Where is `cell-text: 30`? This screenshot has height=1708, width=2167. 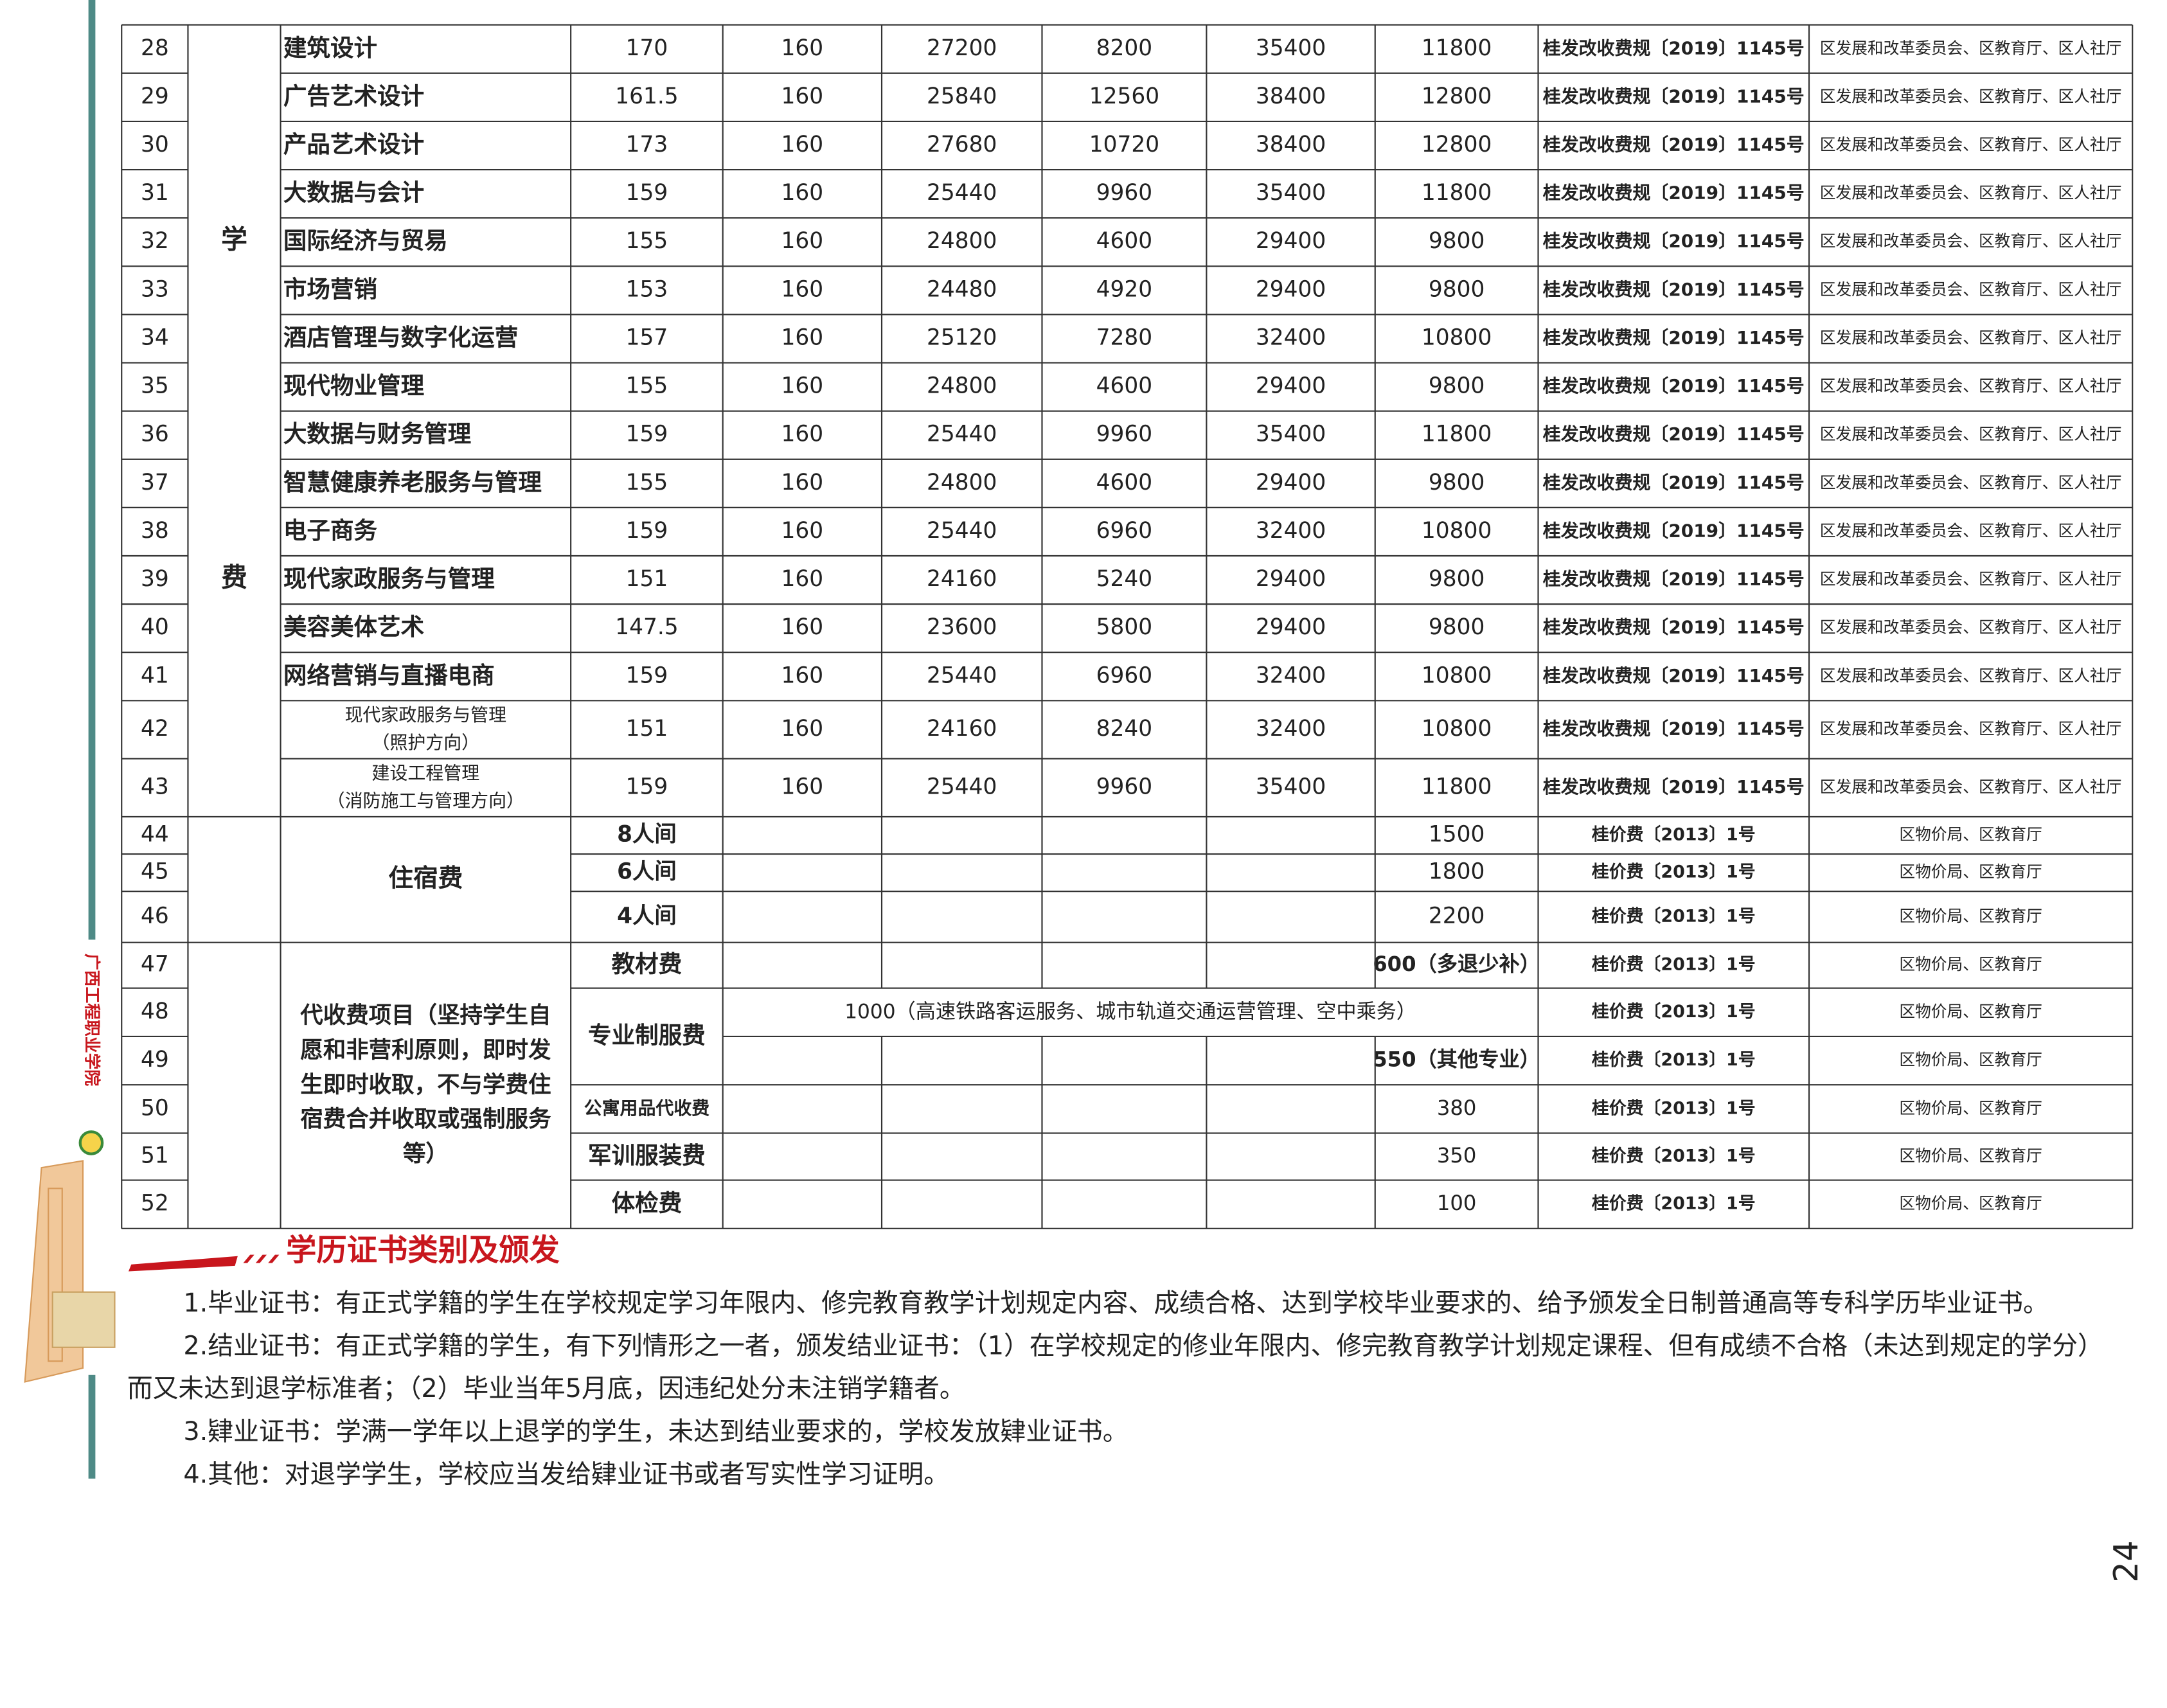 cell-text: 30 is located at coordinates (155, 144).